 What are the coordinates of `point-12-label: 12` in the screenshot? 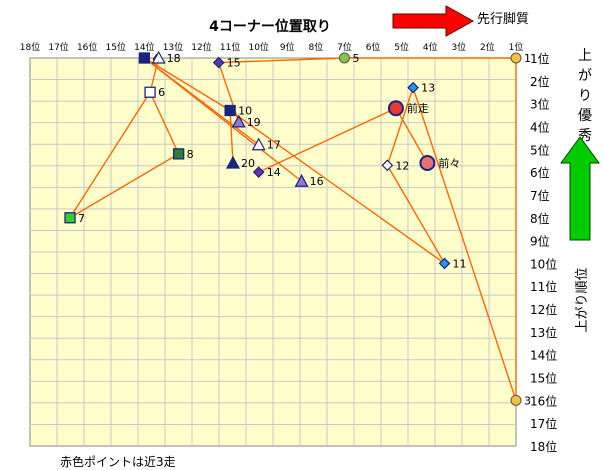 It's located at (402, 165).